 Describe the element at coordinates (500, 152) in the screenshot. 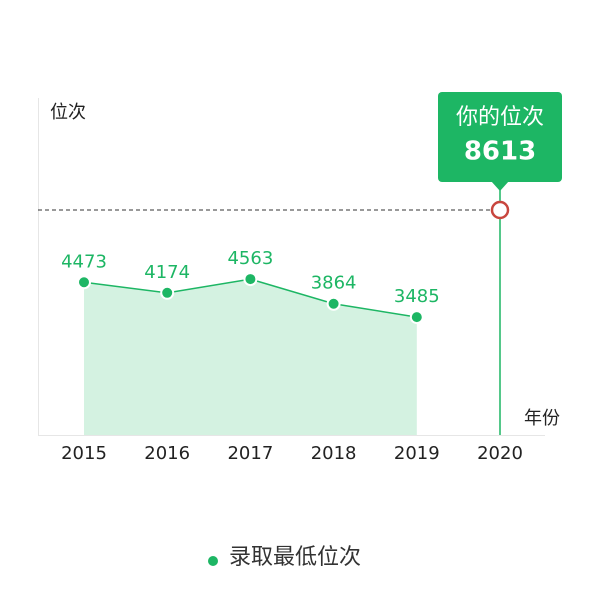

I see `callout-value: 8613` at that location.